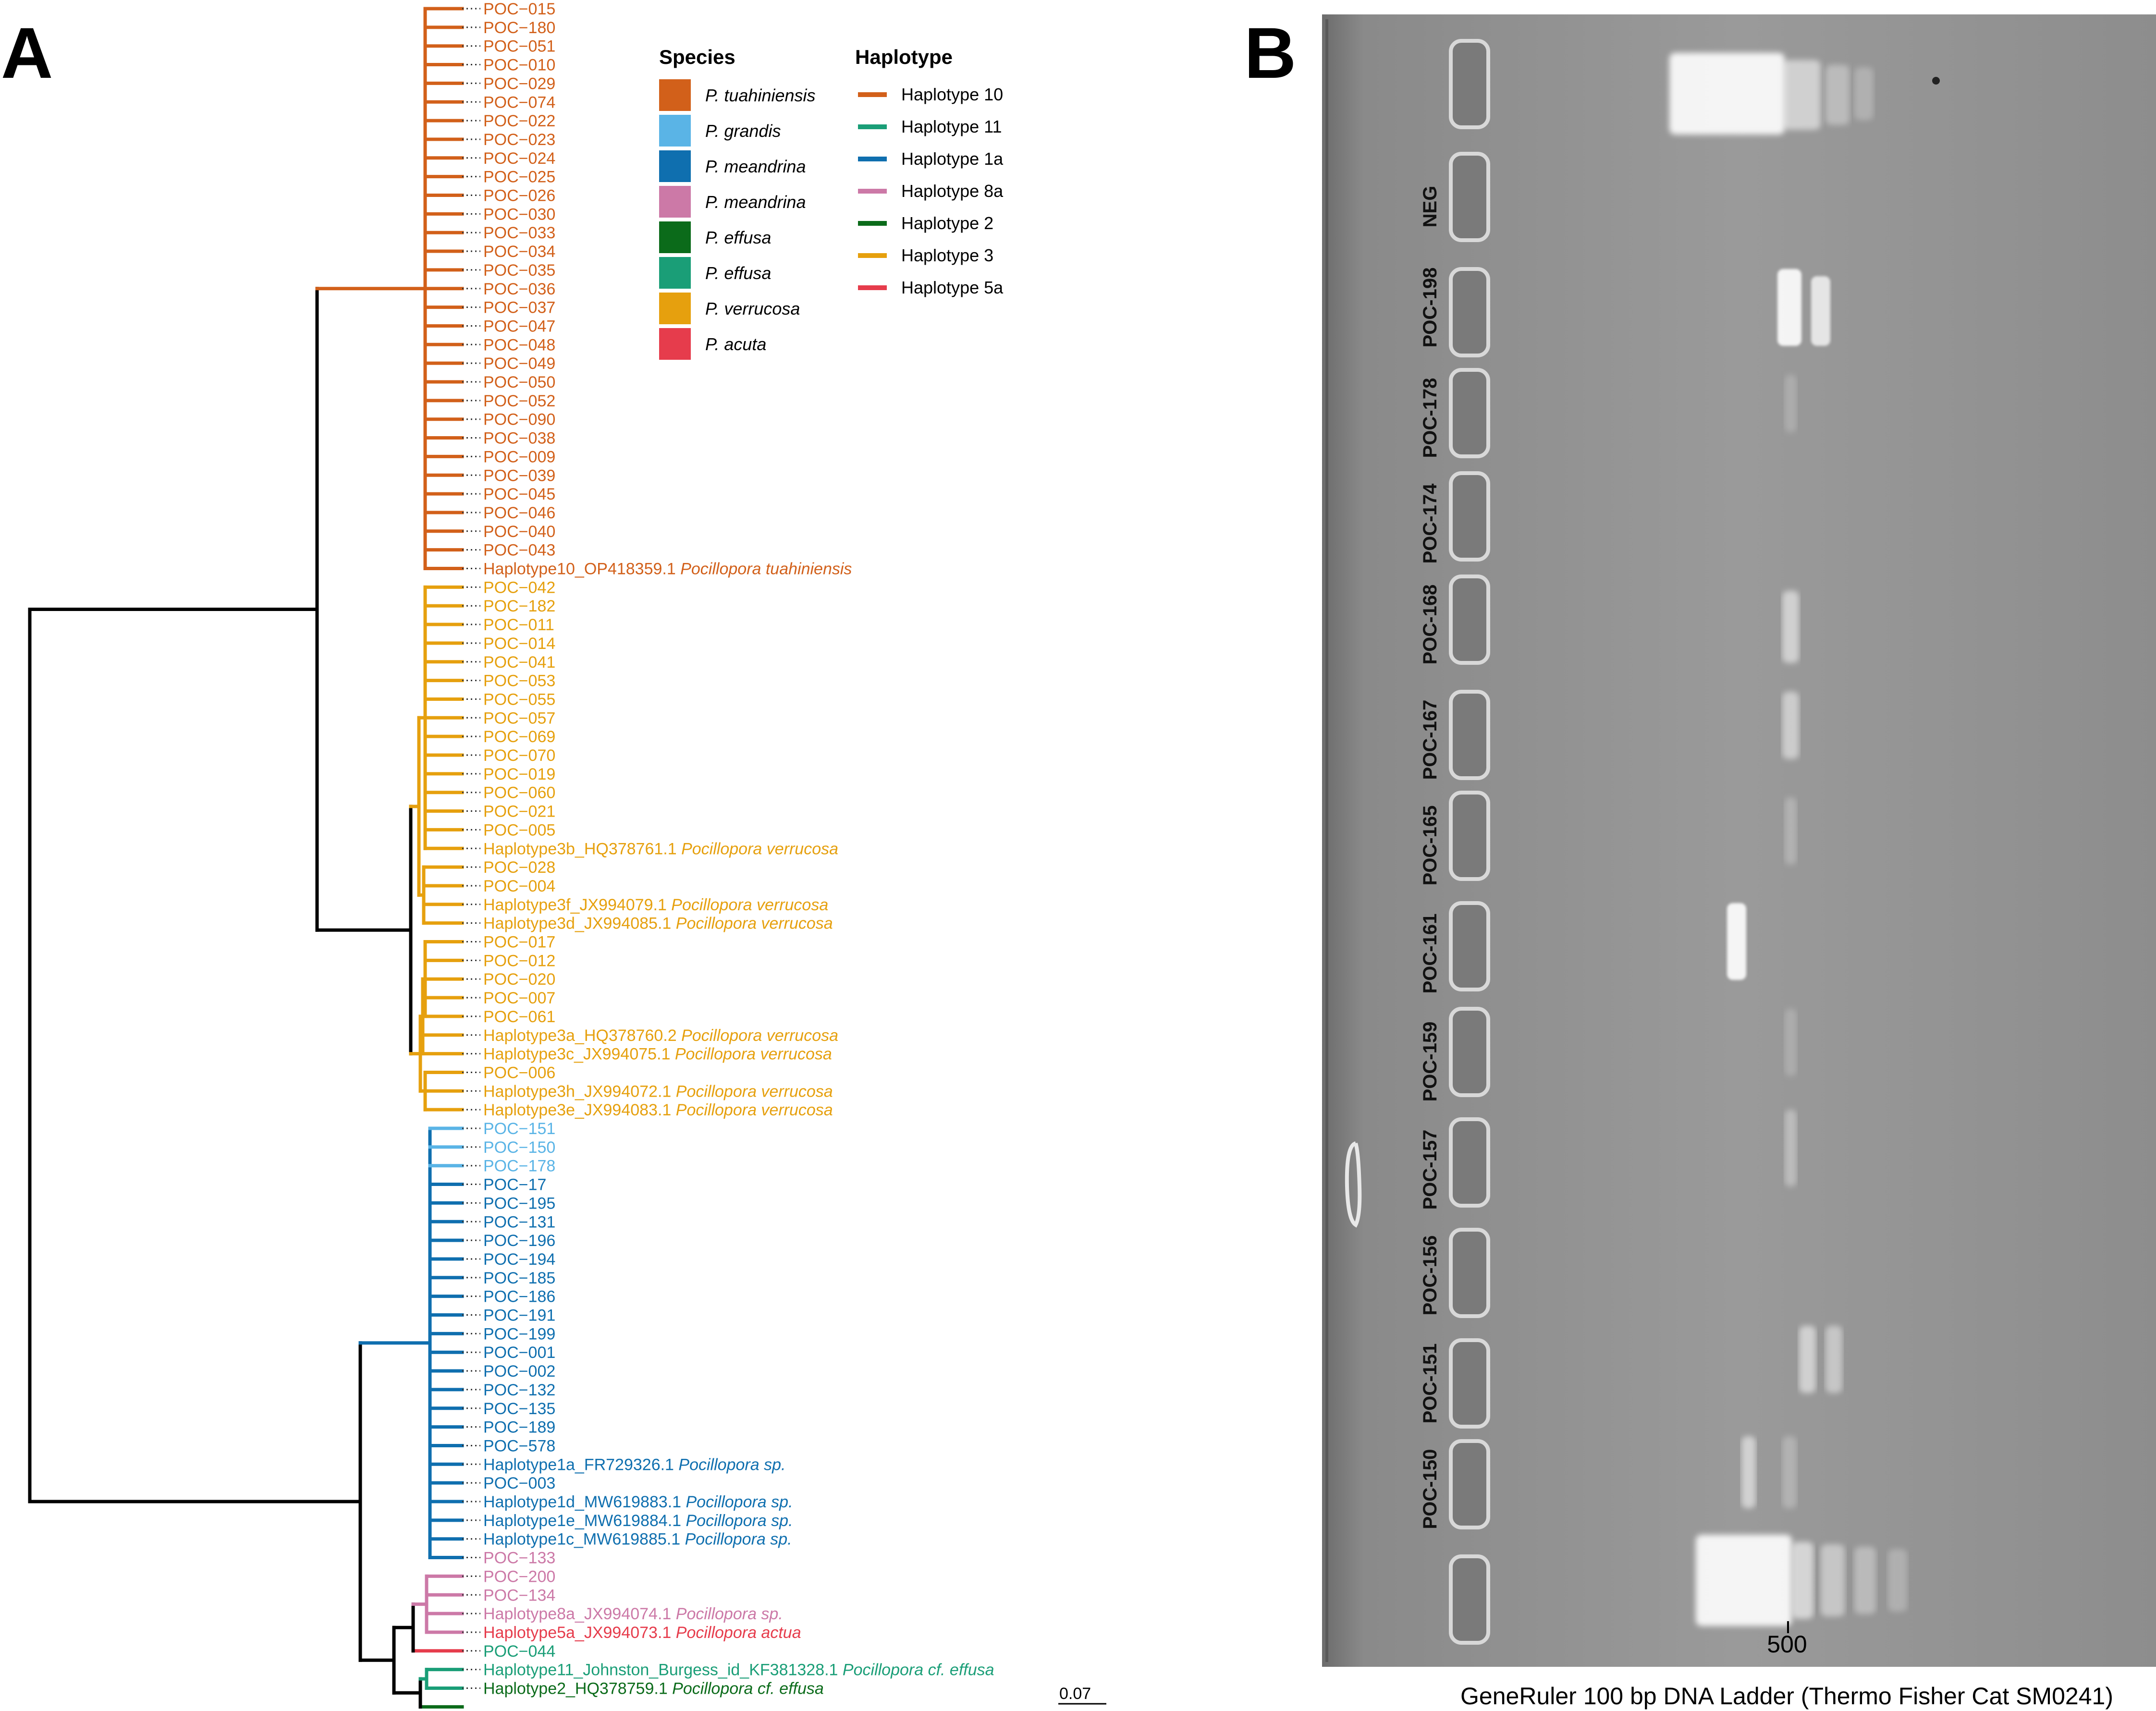 The width and height of the screenshot is (2156, 1711). I want to click on tip-label: POC−090, so click(519, 420).